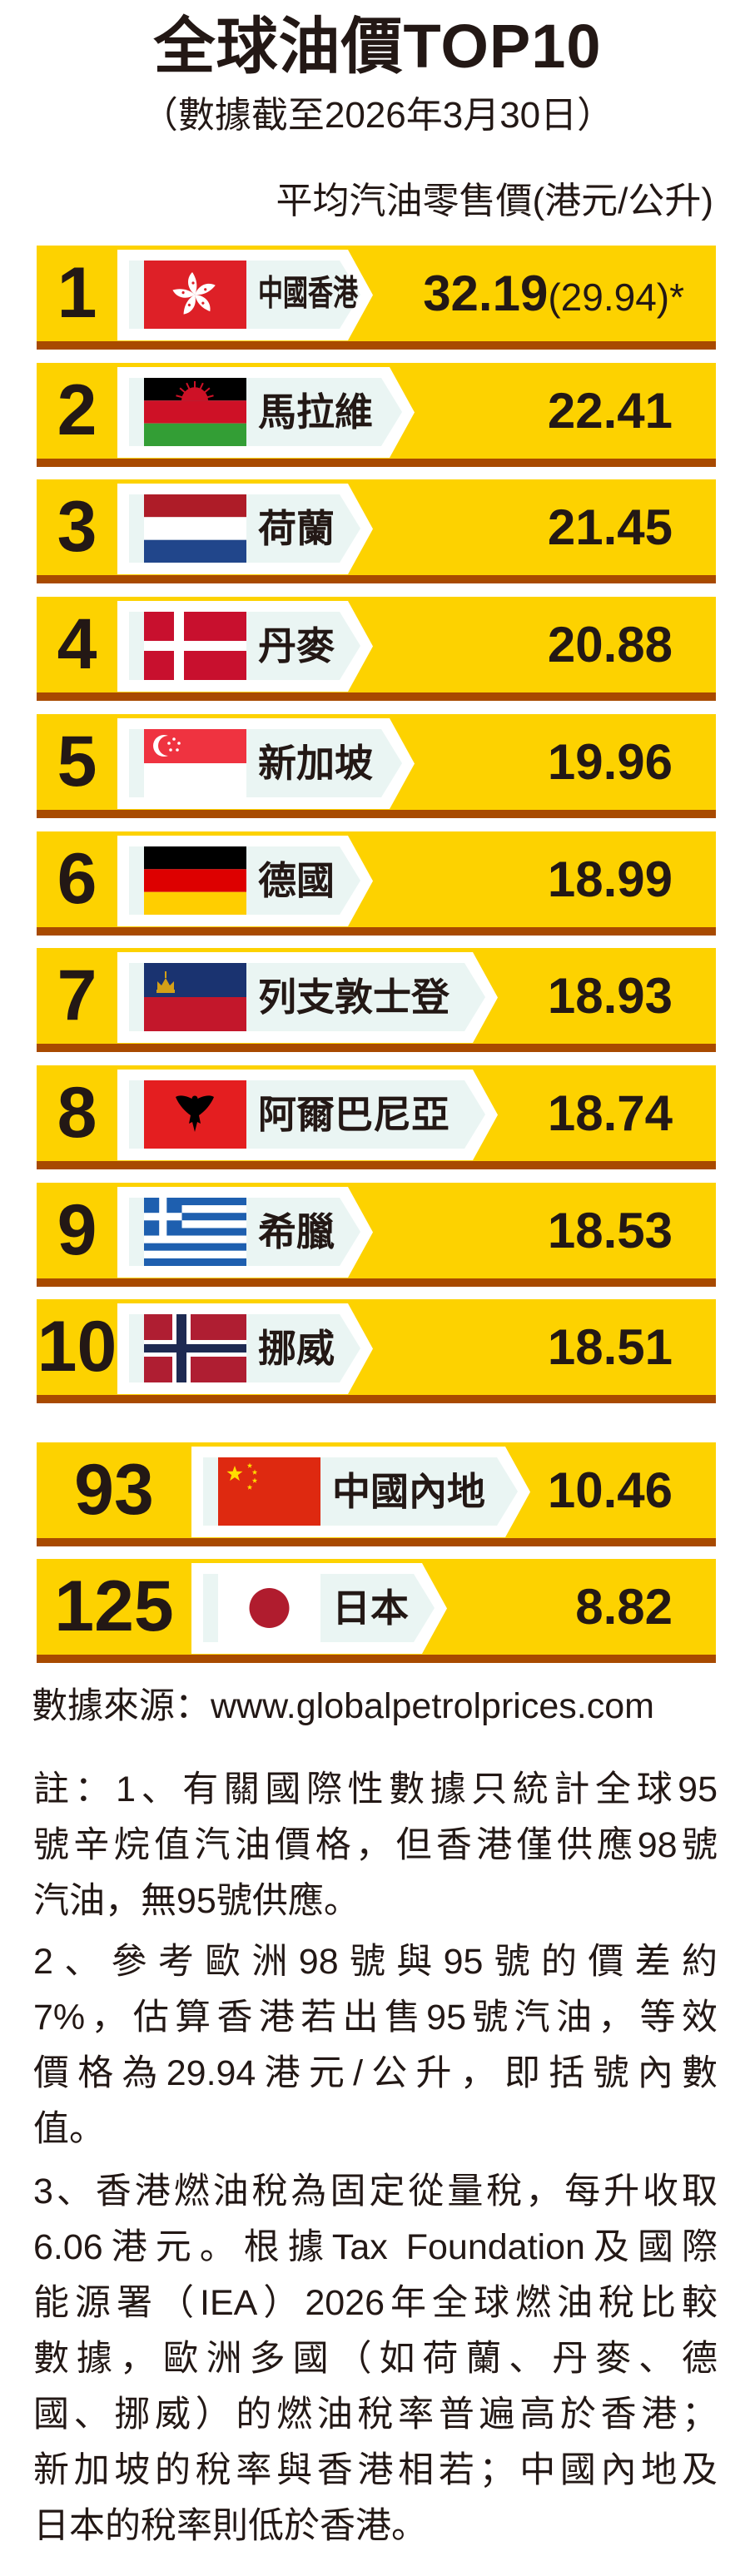 The image size is (755, 2576). I want to click on ranking-row: 4 丹麥 20.88, so click(376, 649).